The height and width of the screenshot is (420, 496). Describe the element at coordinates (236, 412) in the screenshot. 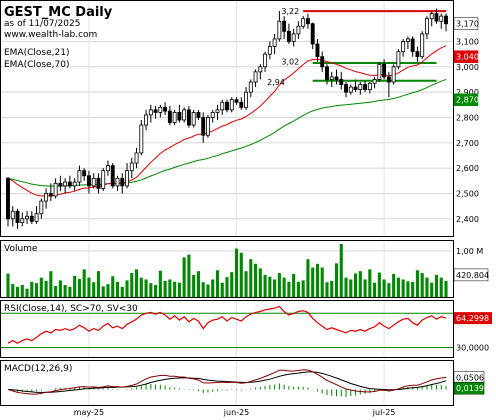

I see `x-tick-label: jun-25` at that location.